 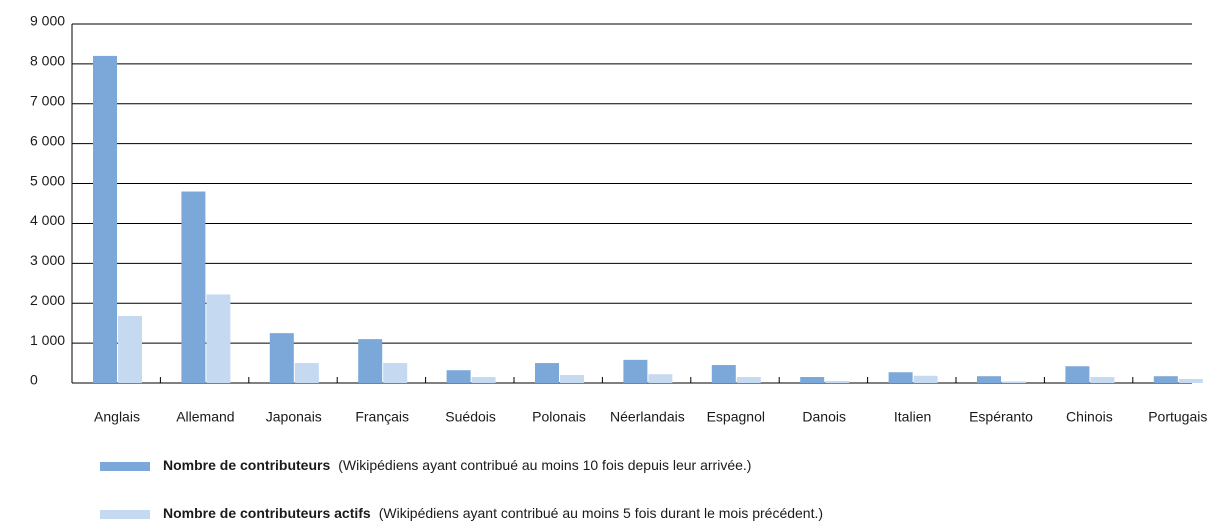 What do you see at coordinates (205, 417) in the screenshot?
I see `x-tick-label: Allemand` at bounding box center [205, 417].